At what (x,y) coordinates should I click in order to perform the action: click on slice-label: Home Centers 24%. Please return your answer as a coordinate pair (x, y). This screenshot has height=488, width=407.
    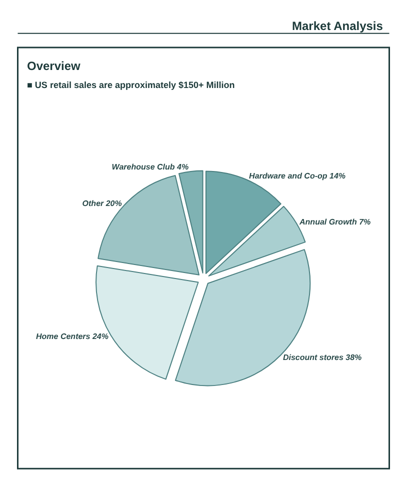
    Looking at the image, I should click on (72, 336).